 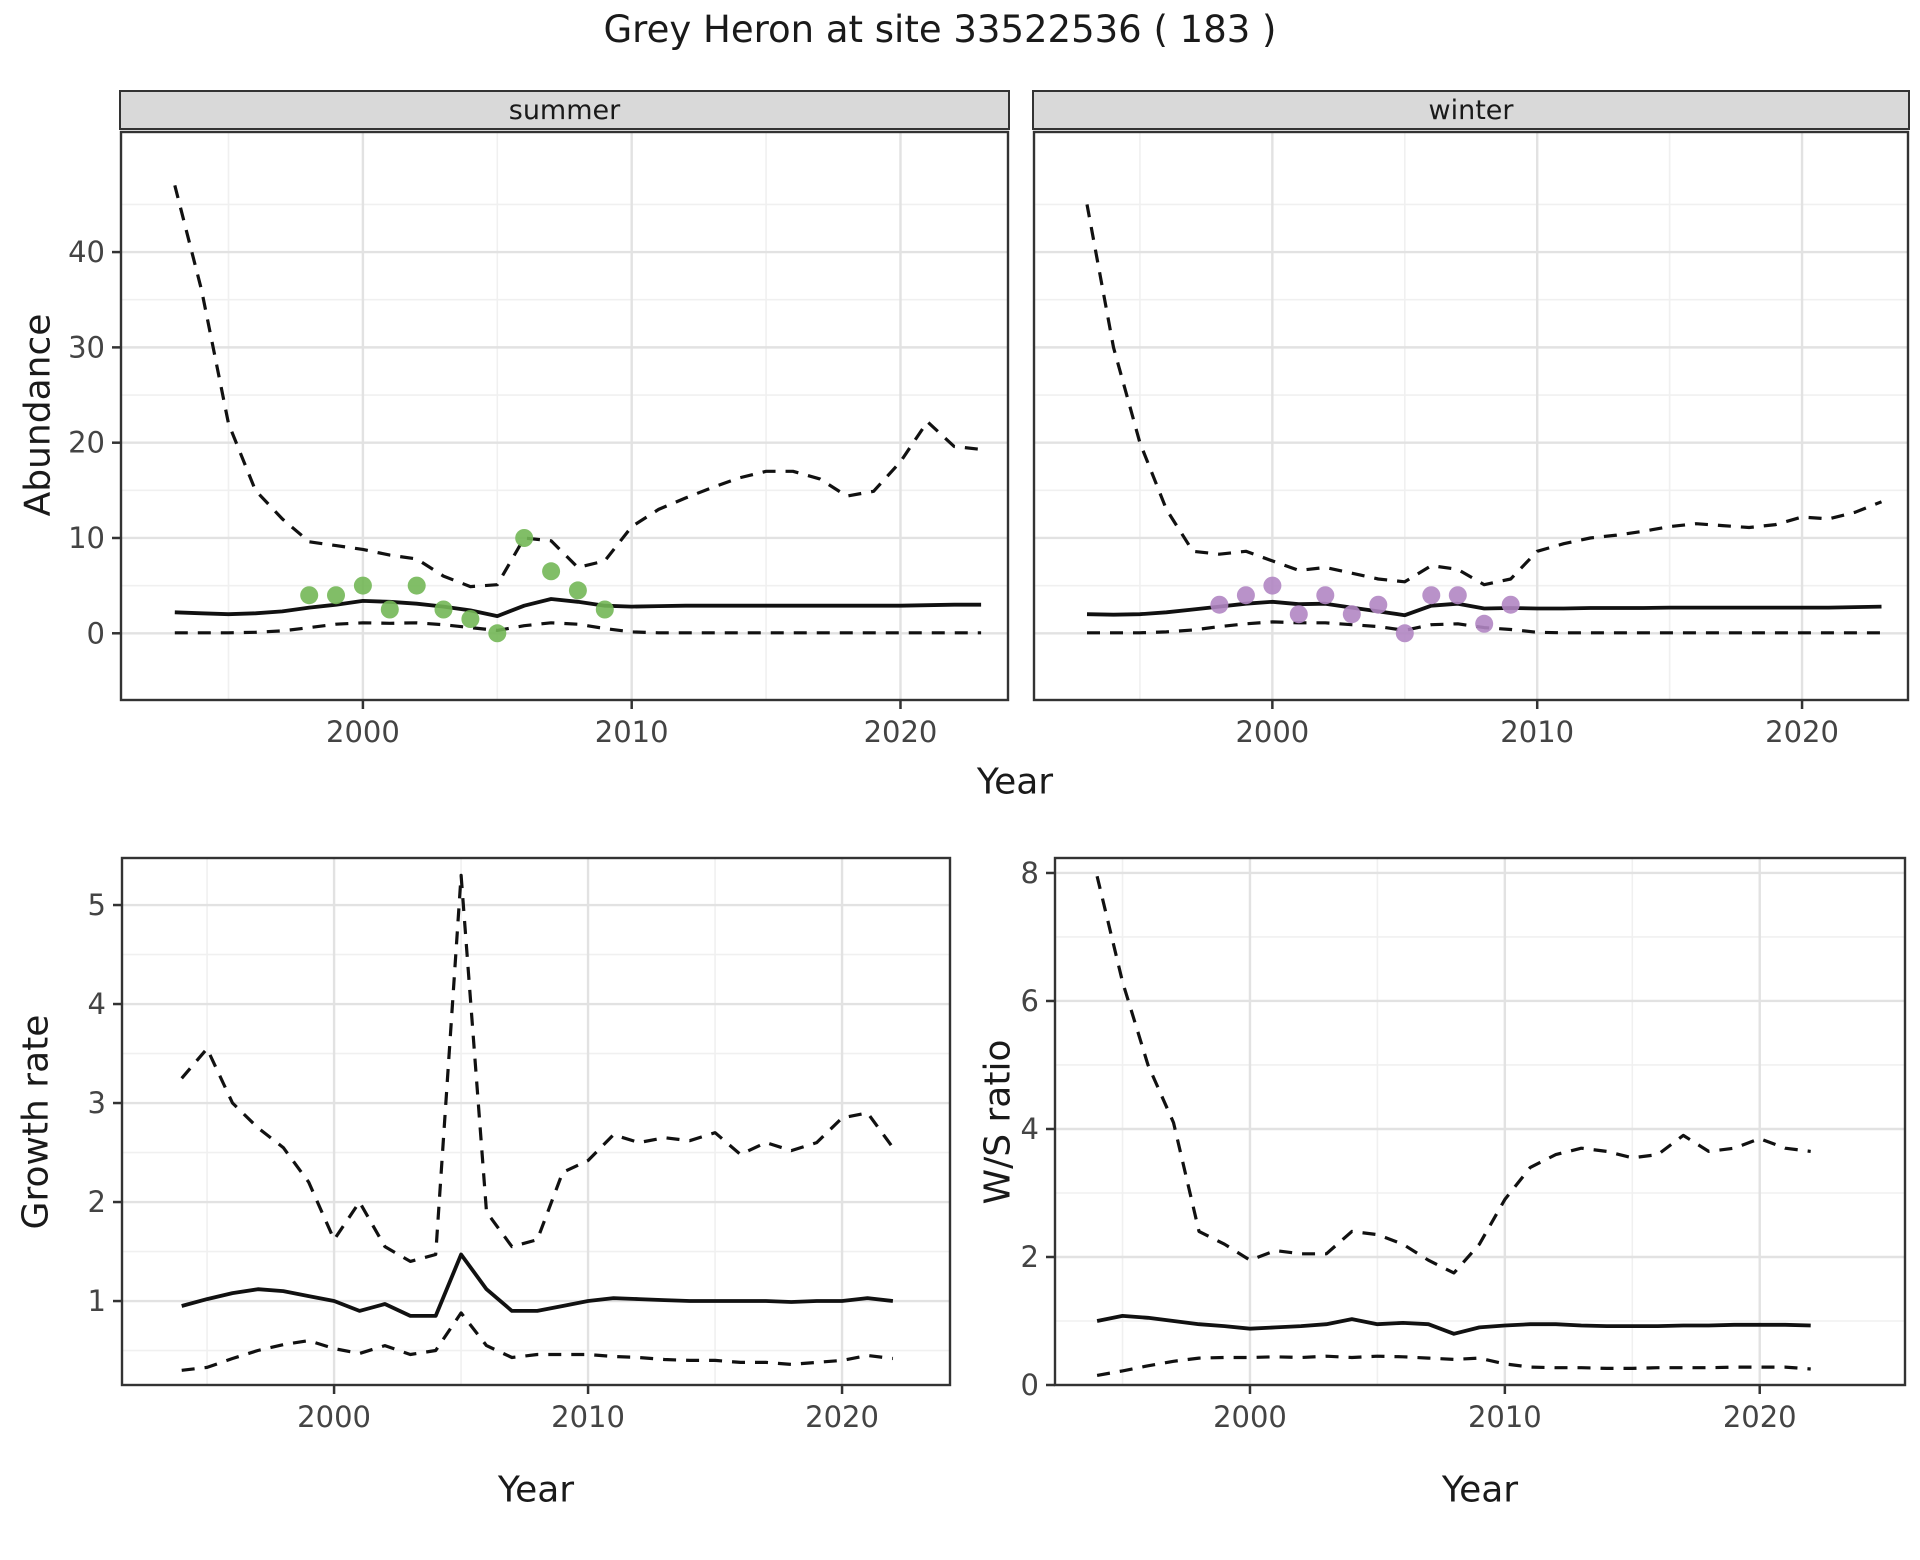 What do you see at coordinates (97, 1004) in the screenshot?
I see `growth-rate-y-tick-label: 4` at bounding box center [97, 1004].